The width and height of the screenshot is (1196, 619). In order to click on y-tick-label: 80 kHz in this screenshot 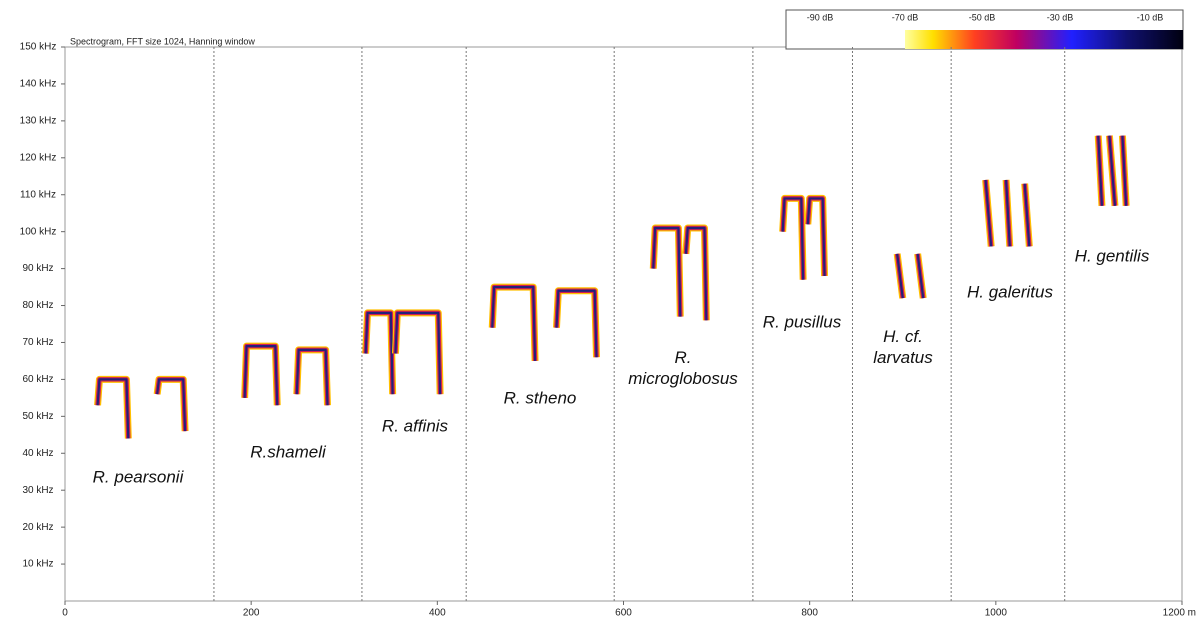, I will do `click(37, 305)`.